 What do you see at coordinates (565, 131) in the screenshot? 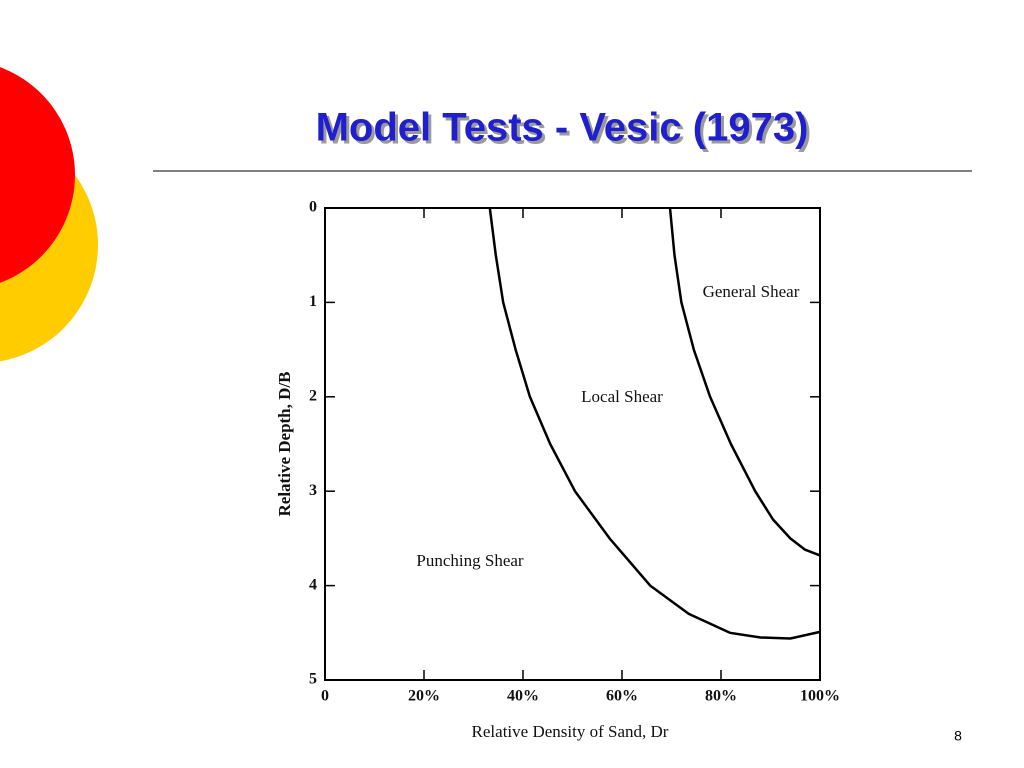
I see `title-shadow: Model Tests - Vesic (1973)` at bounding box center [565, 131].